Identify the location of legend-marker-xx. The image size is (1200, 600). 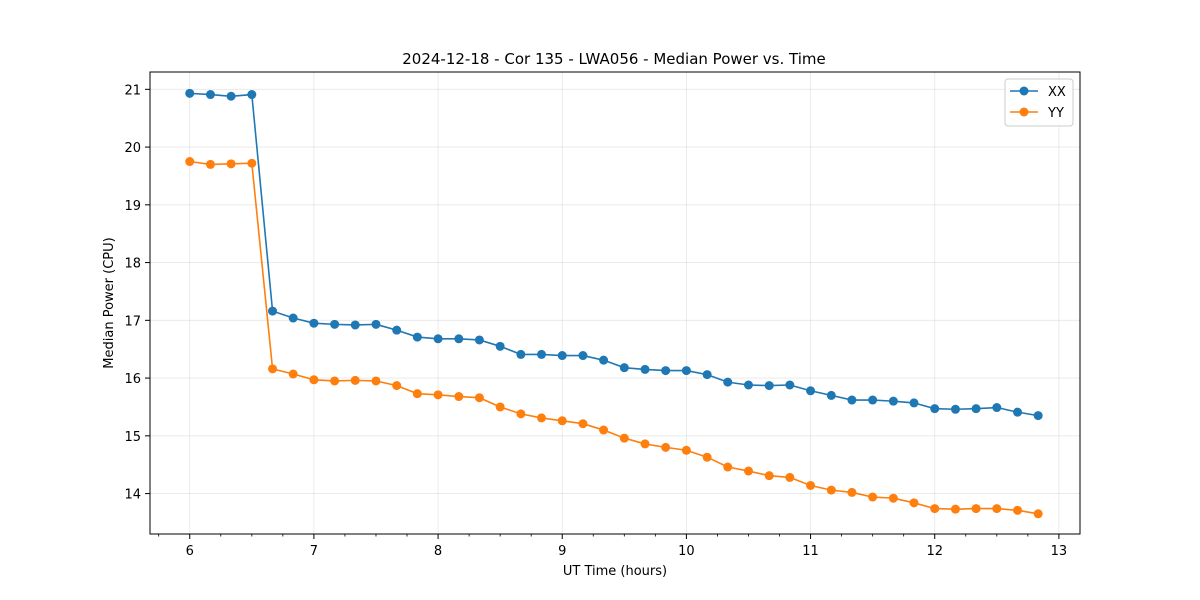
(1024, 91).